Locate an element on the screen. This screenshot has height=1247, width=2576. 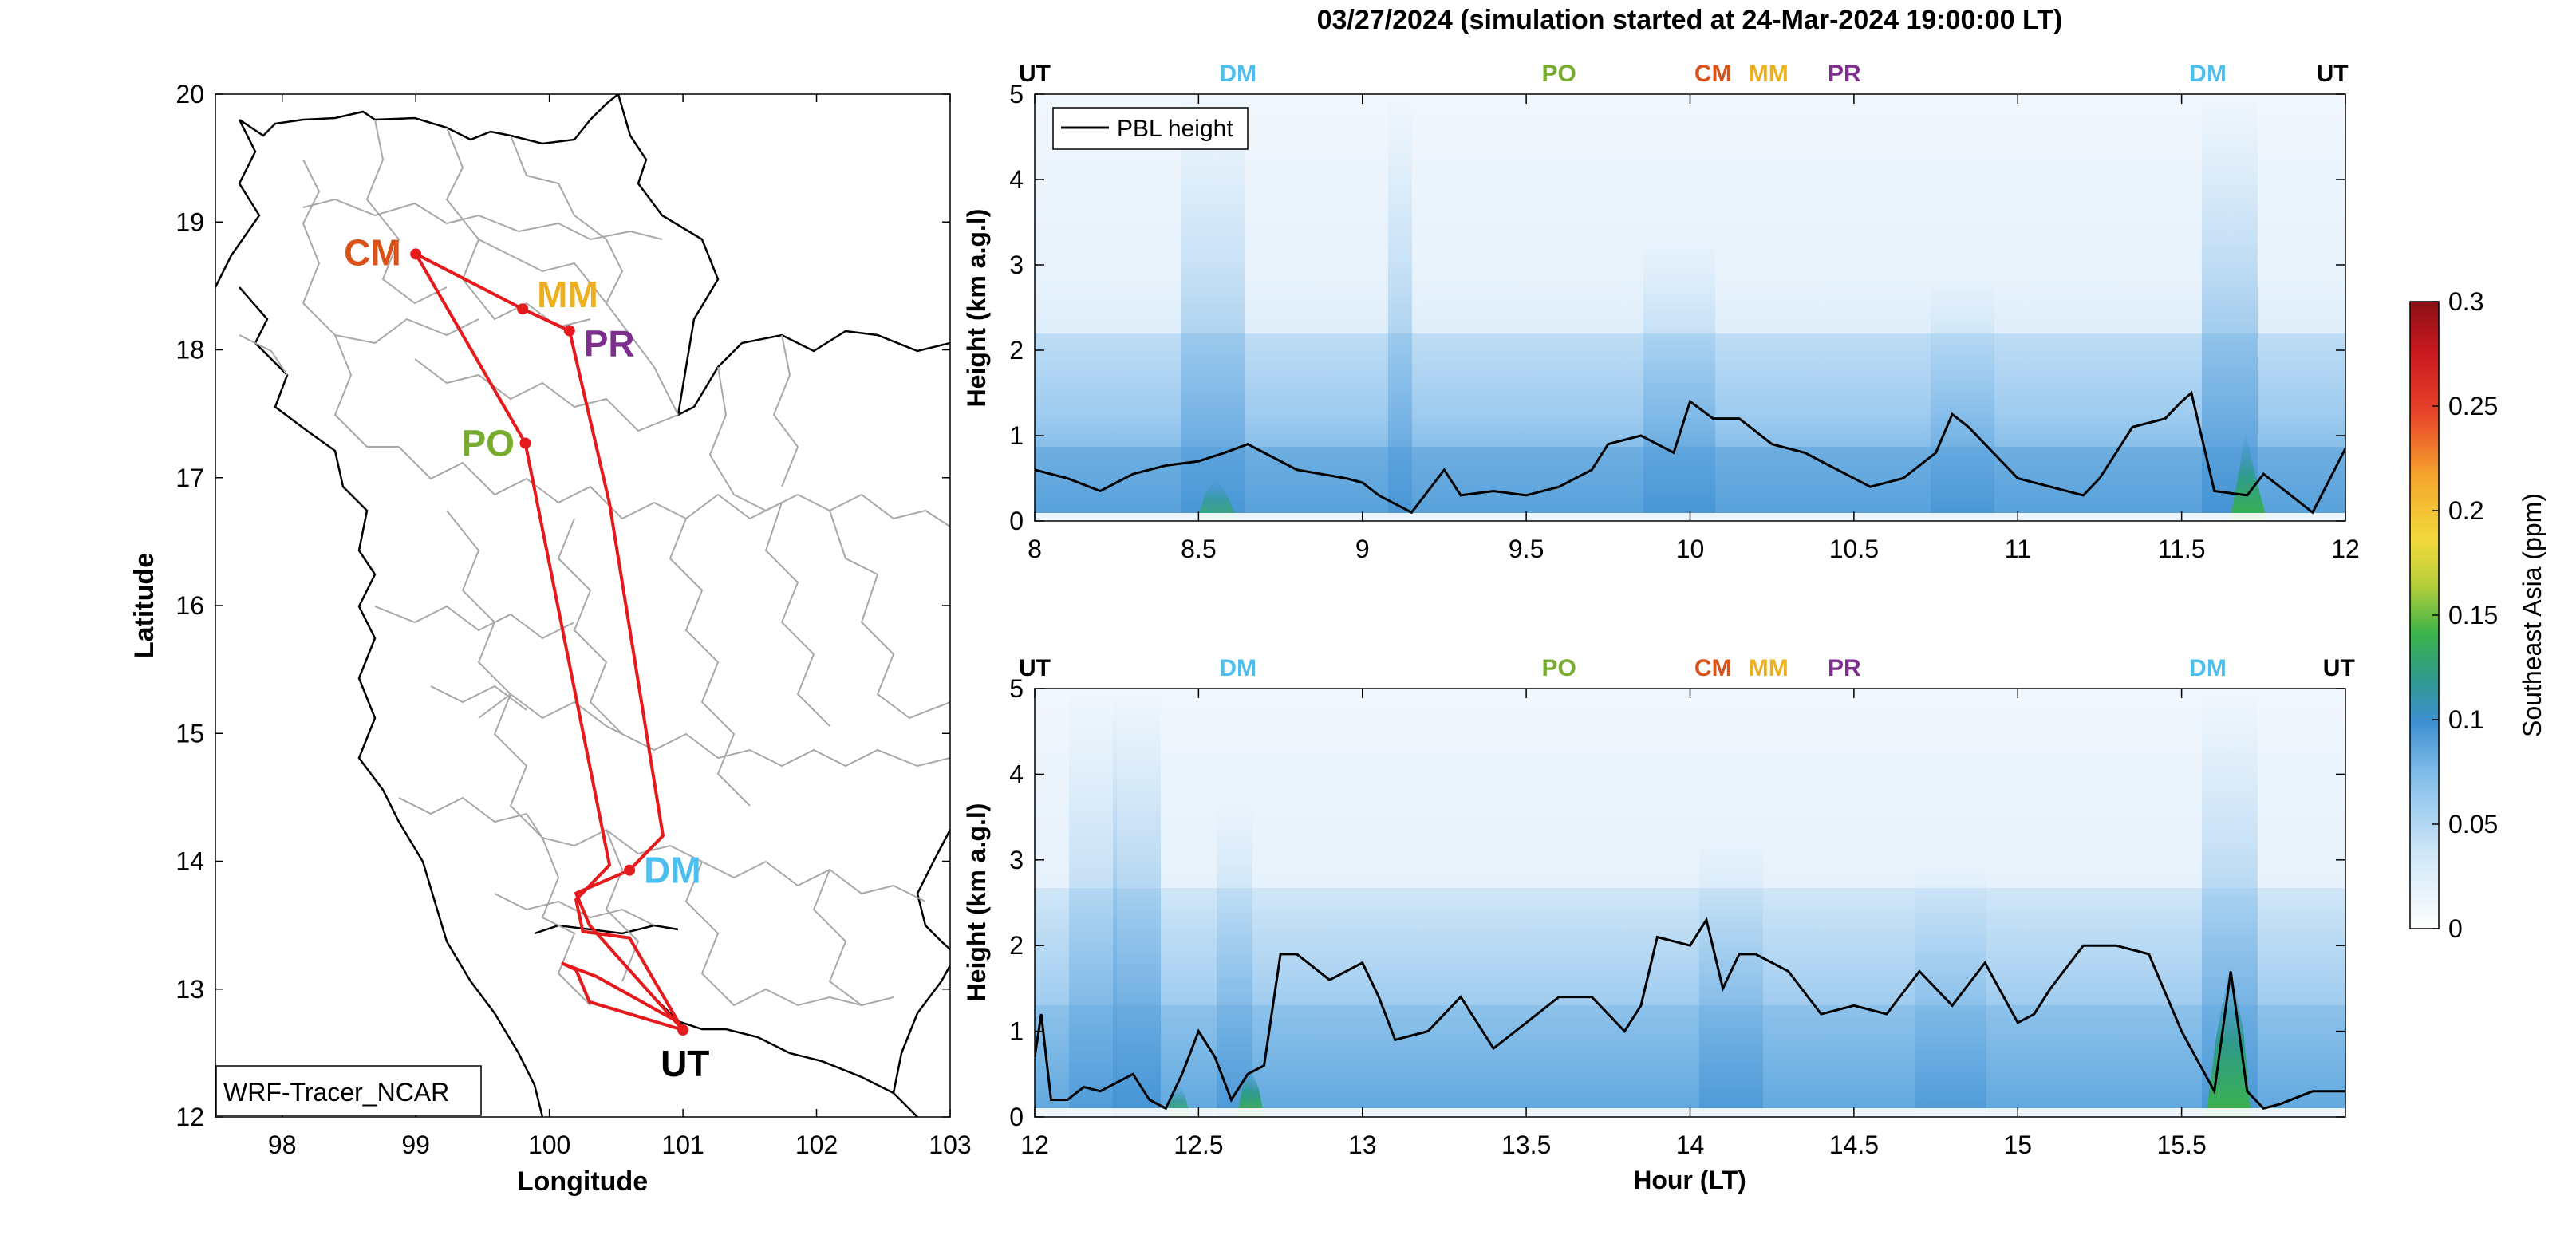
map-y-tick-label: 13 is located at coordinates (190, 990).